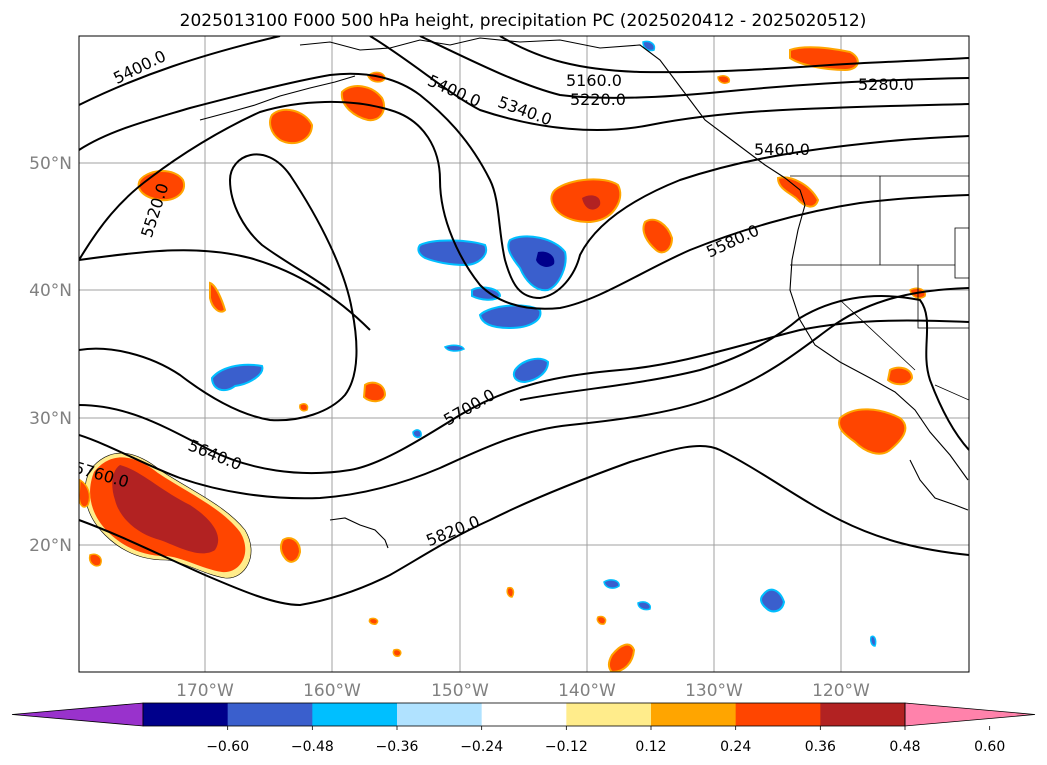  What do you see at coordinates (904, 747) in the screenshot?
I see `colorbar-tick-label: 0.48` at bounding box center [904, 747].